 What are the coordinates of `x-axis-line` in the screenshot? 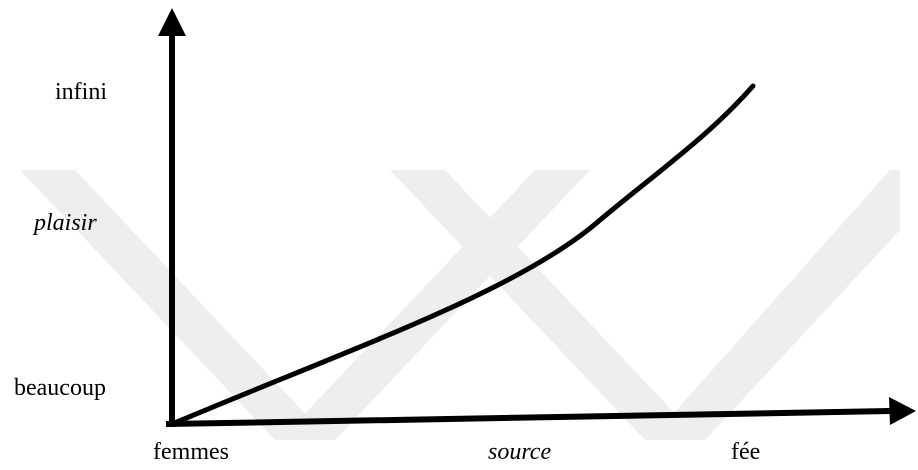 It's located at (530, 417).